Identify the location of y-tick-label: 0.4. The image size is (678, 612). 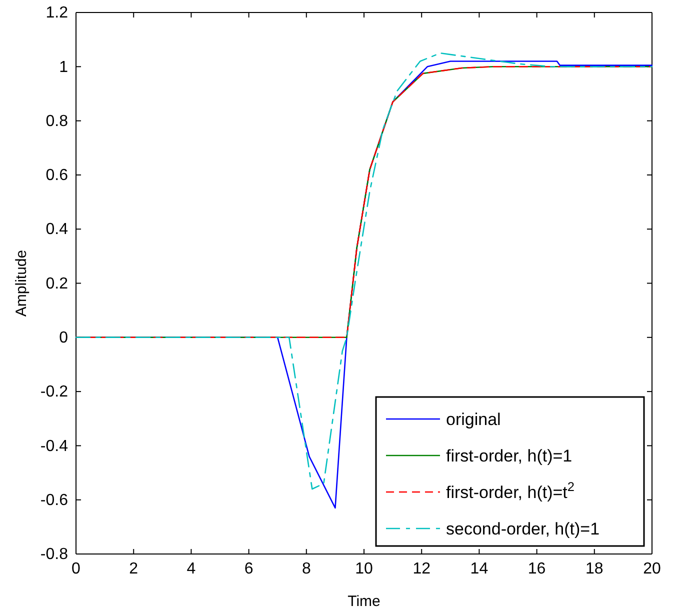
(57, 229).